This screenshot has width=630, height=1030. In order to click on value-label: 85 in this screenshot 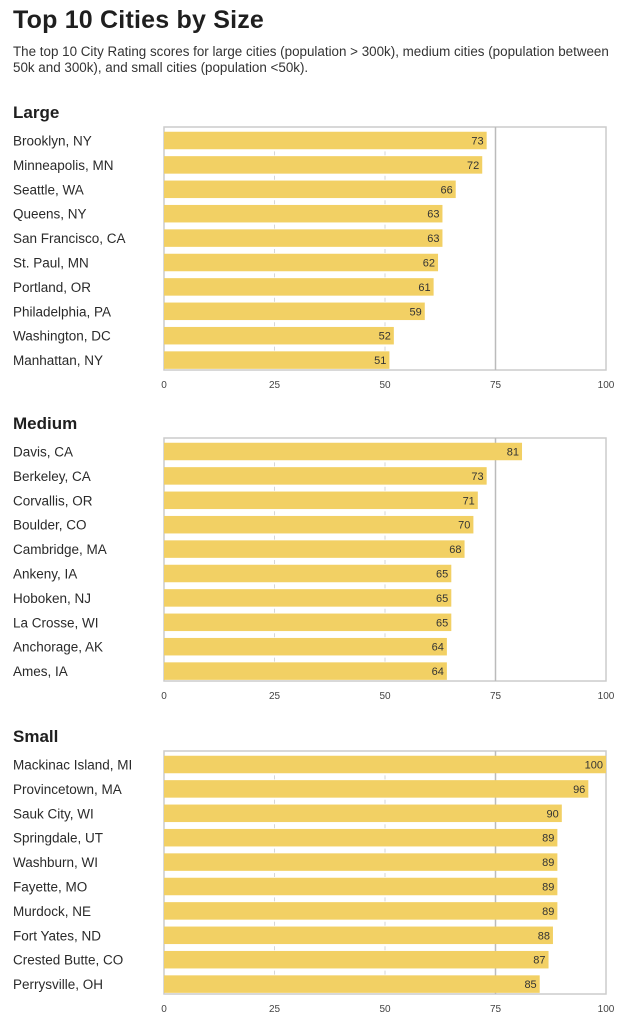, I will do `click(530, 985)`.